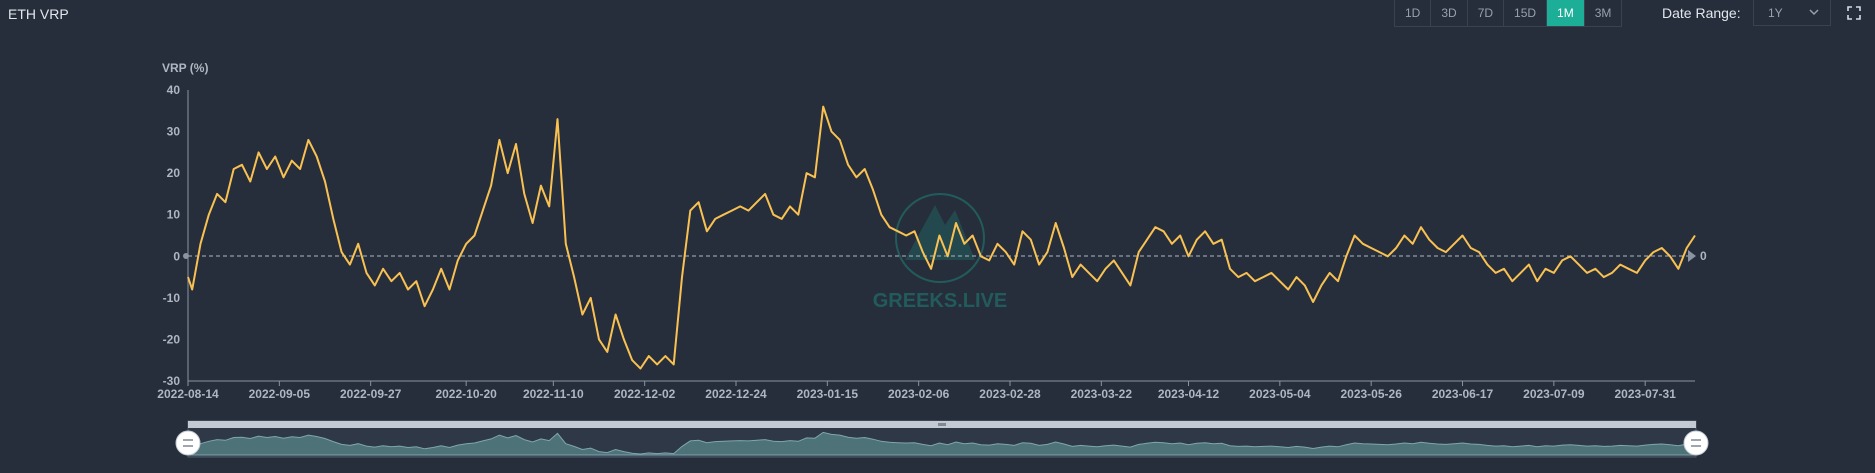  I want to click on x-tick-label: 2023-02-28, so click(1010, 394).